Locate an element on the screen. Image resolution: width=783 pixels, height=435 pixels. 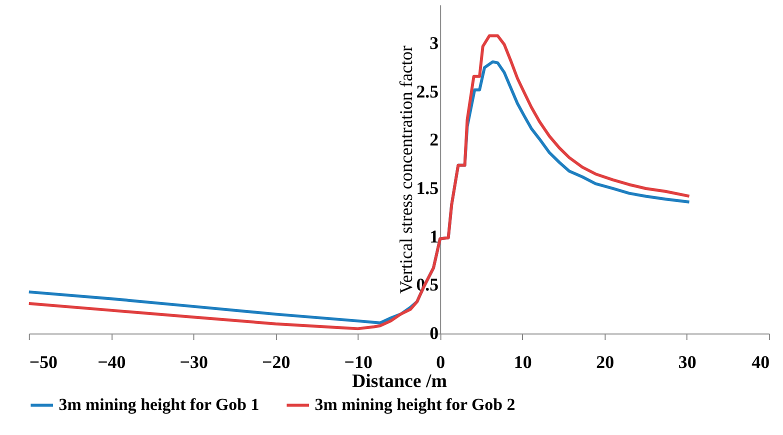
legend-label: 3m mining height for Gob 2 is located at coordinates (415, 404).